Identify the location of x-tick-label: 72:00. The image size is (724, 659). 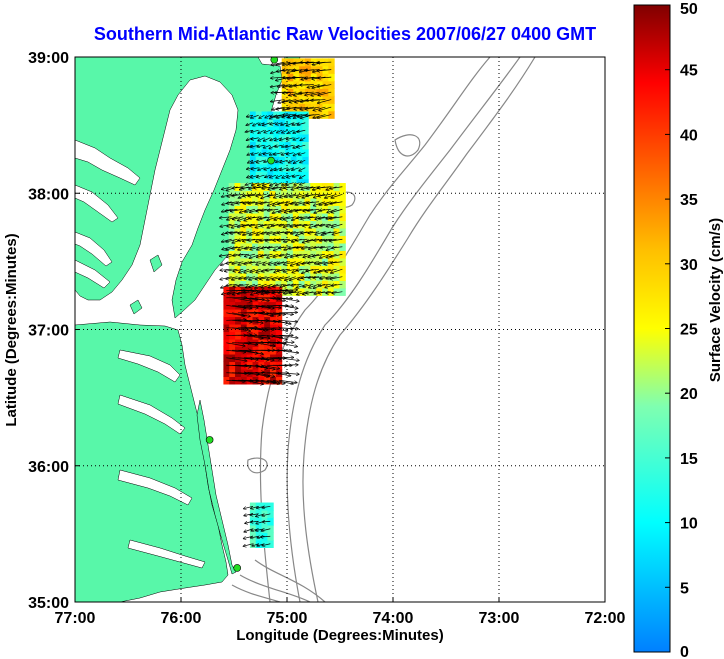
(605, 618).